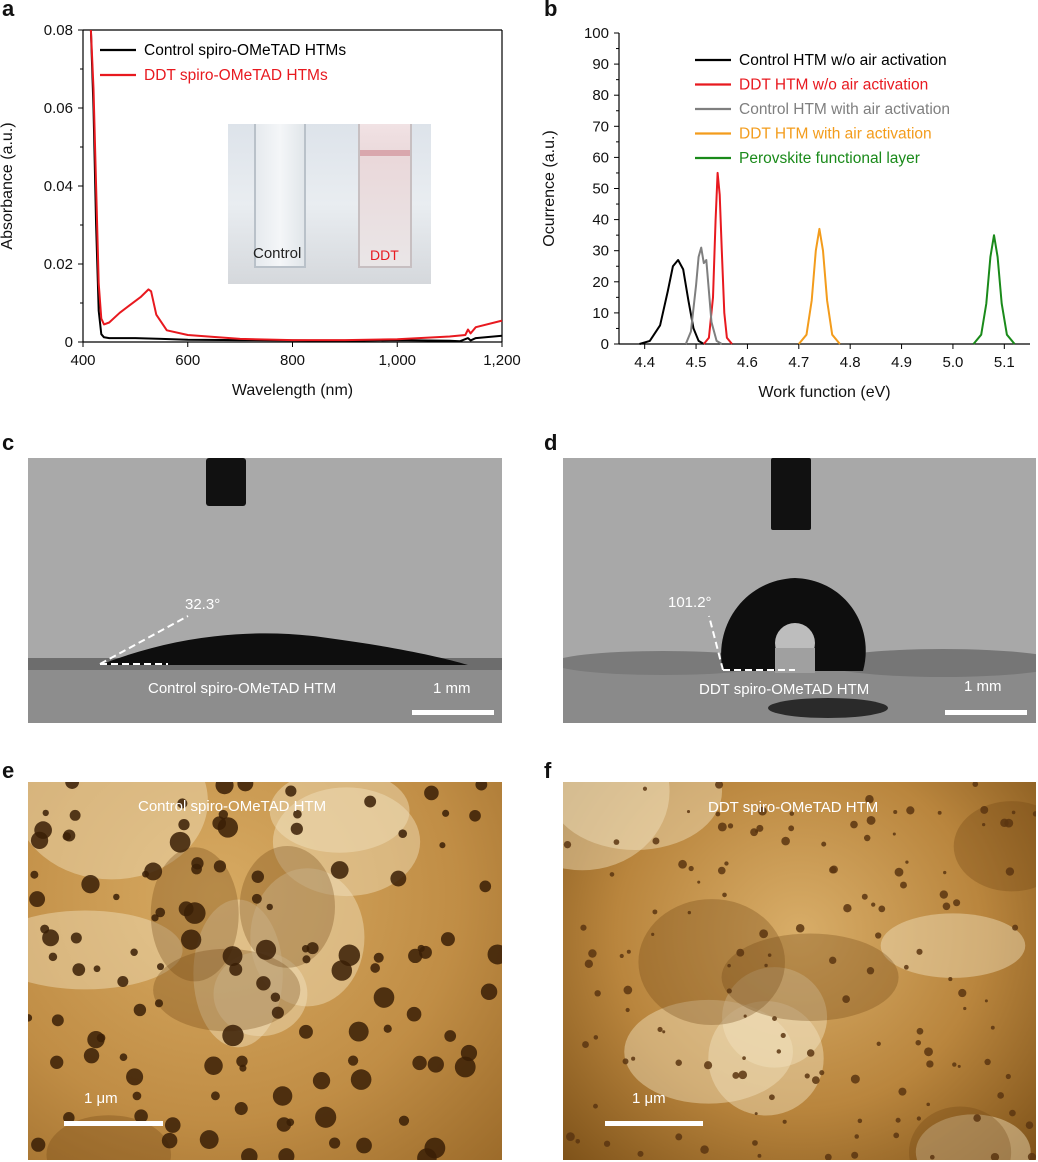  I want to click on y-tick-label: 50, so click(600, 189).